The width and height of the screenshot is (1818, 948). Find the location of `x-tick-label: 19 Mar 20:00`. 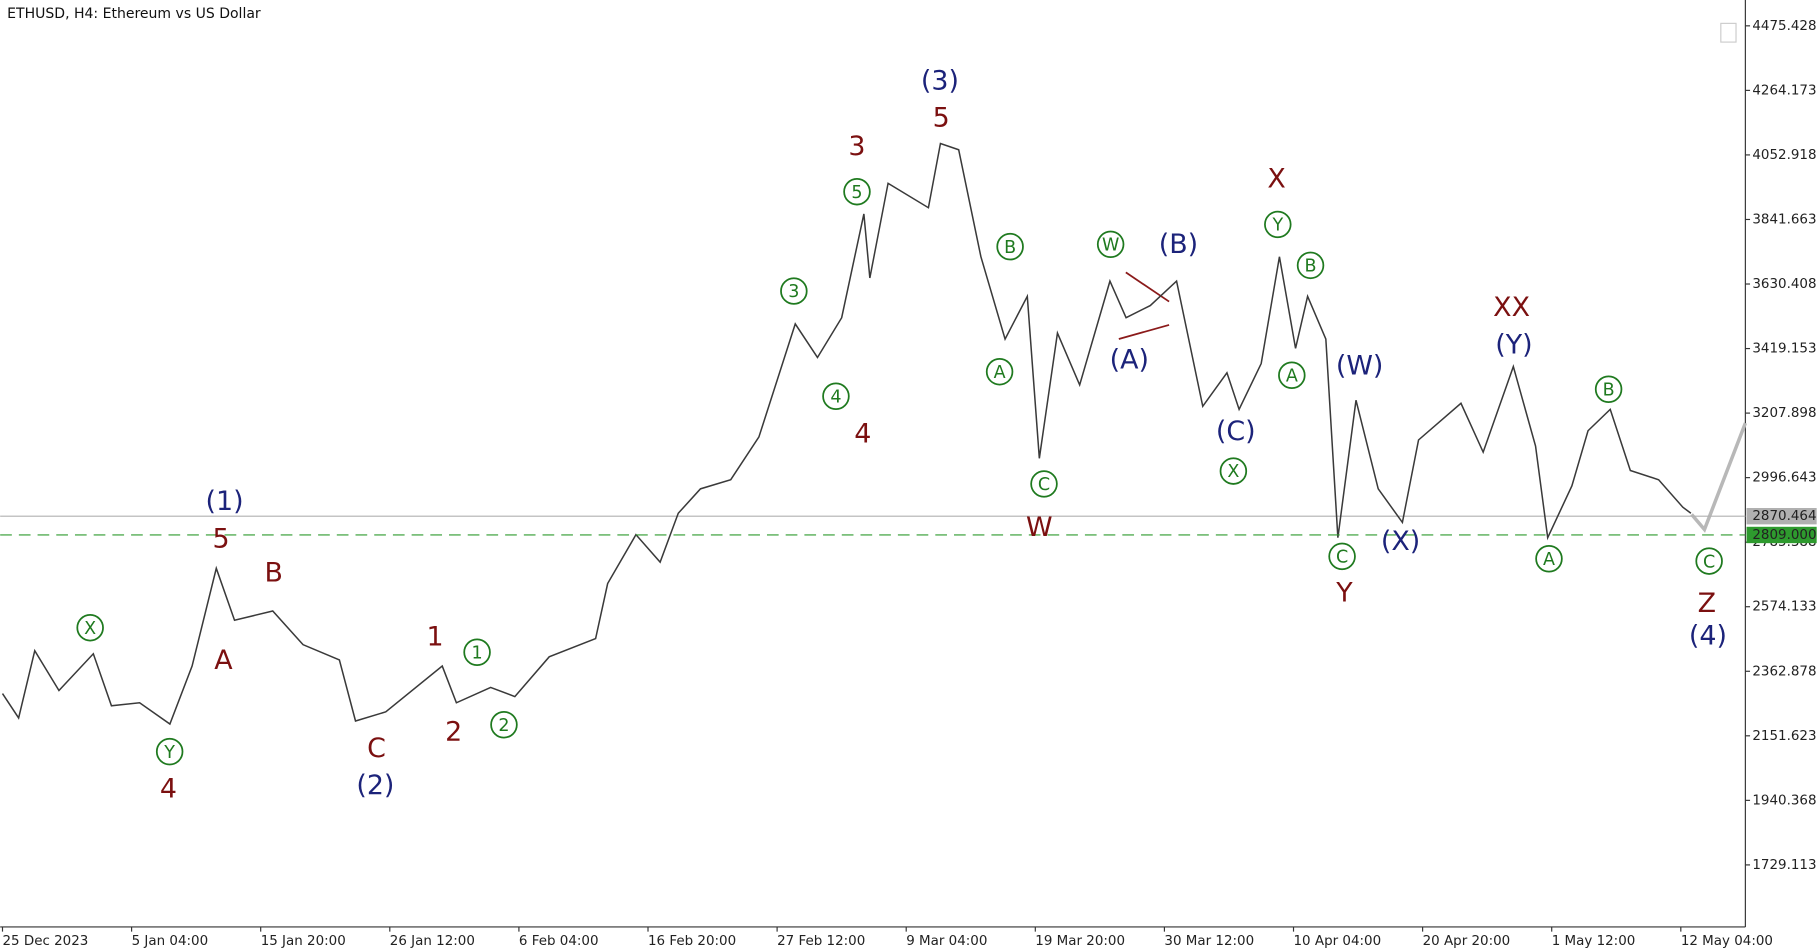

x-tick-label: 19 Mar 20:00 is located at coordinates (1080, 941).